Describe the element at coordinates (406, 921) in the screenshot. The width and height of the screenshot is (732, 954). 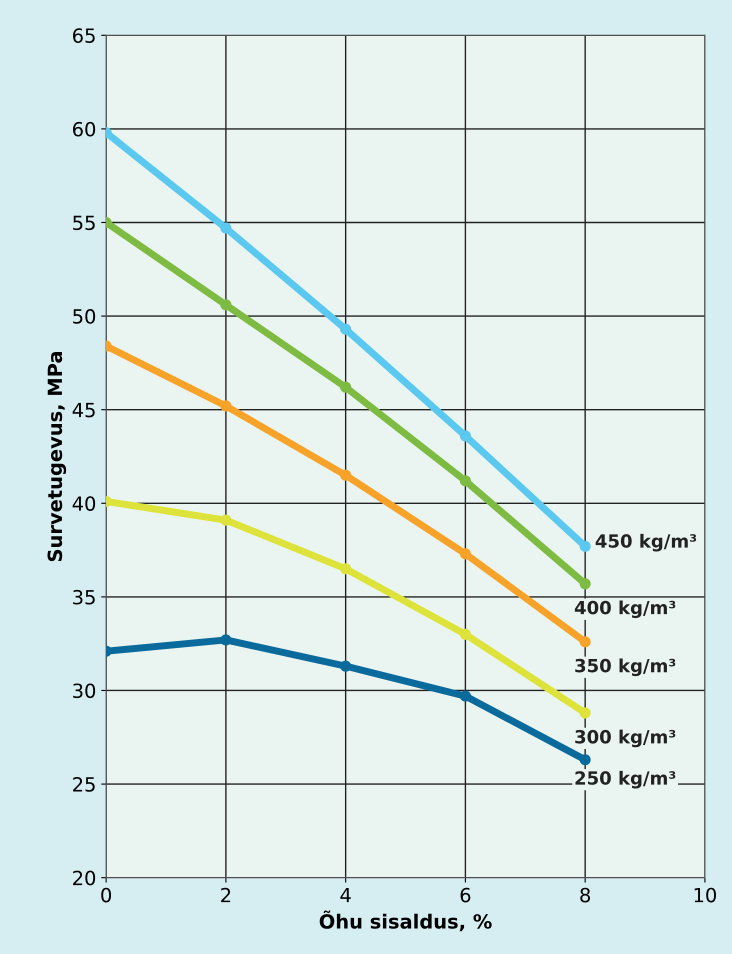
I see `x-axis-title: Õhu sisaldus, %` at that location.